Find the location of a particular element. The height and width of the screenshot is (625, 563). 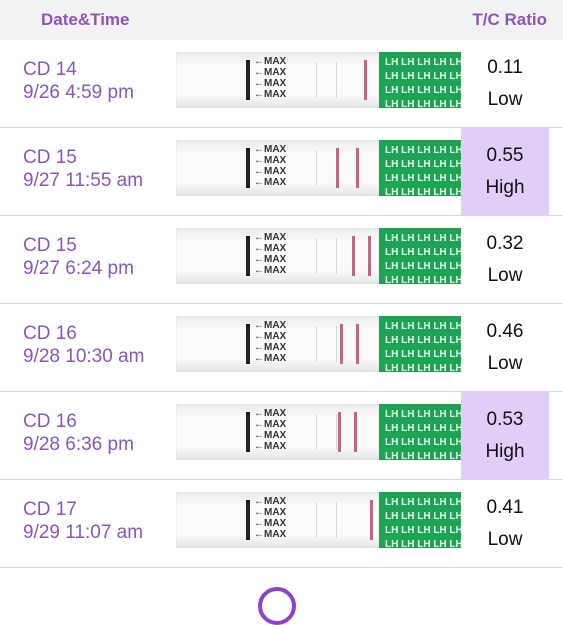

ratio-cell: 0.53 High is located at coordinates (505, 436).